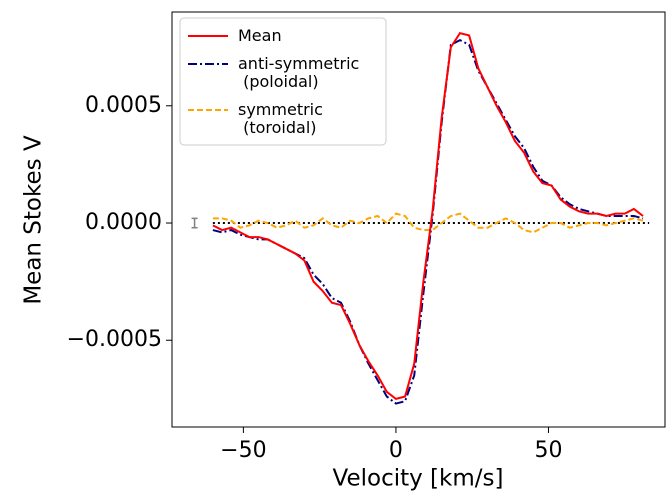 The width and height of the screenshot is (670, 495). What do you see at coordinates (243, 450) in the screenshot?
I see `x-tick-label: −50` at bounding box center [243, 450].